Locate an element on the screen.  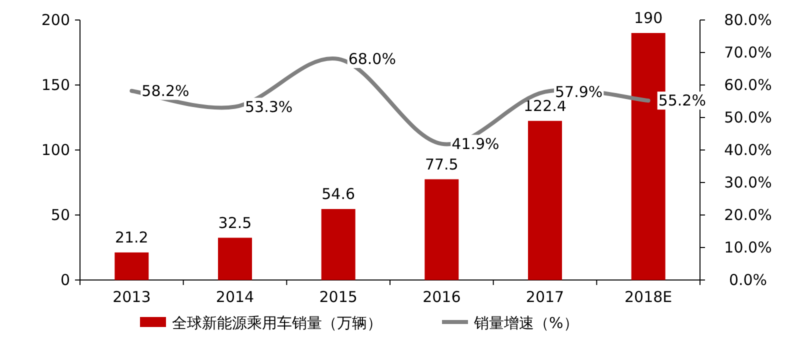
y2-tick-label: 70.0% is located at coordinates (748, 53).